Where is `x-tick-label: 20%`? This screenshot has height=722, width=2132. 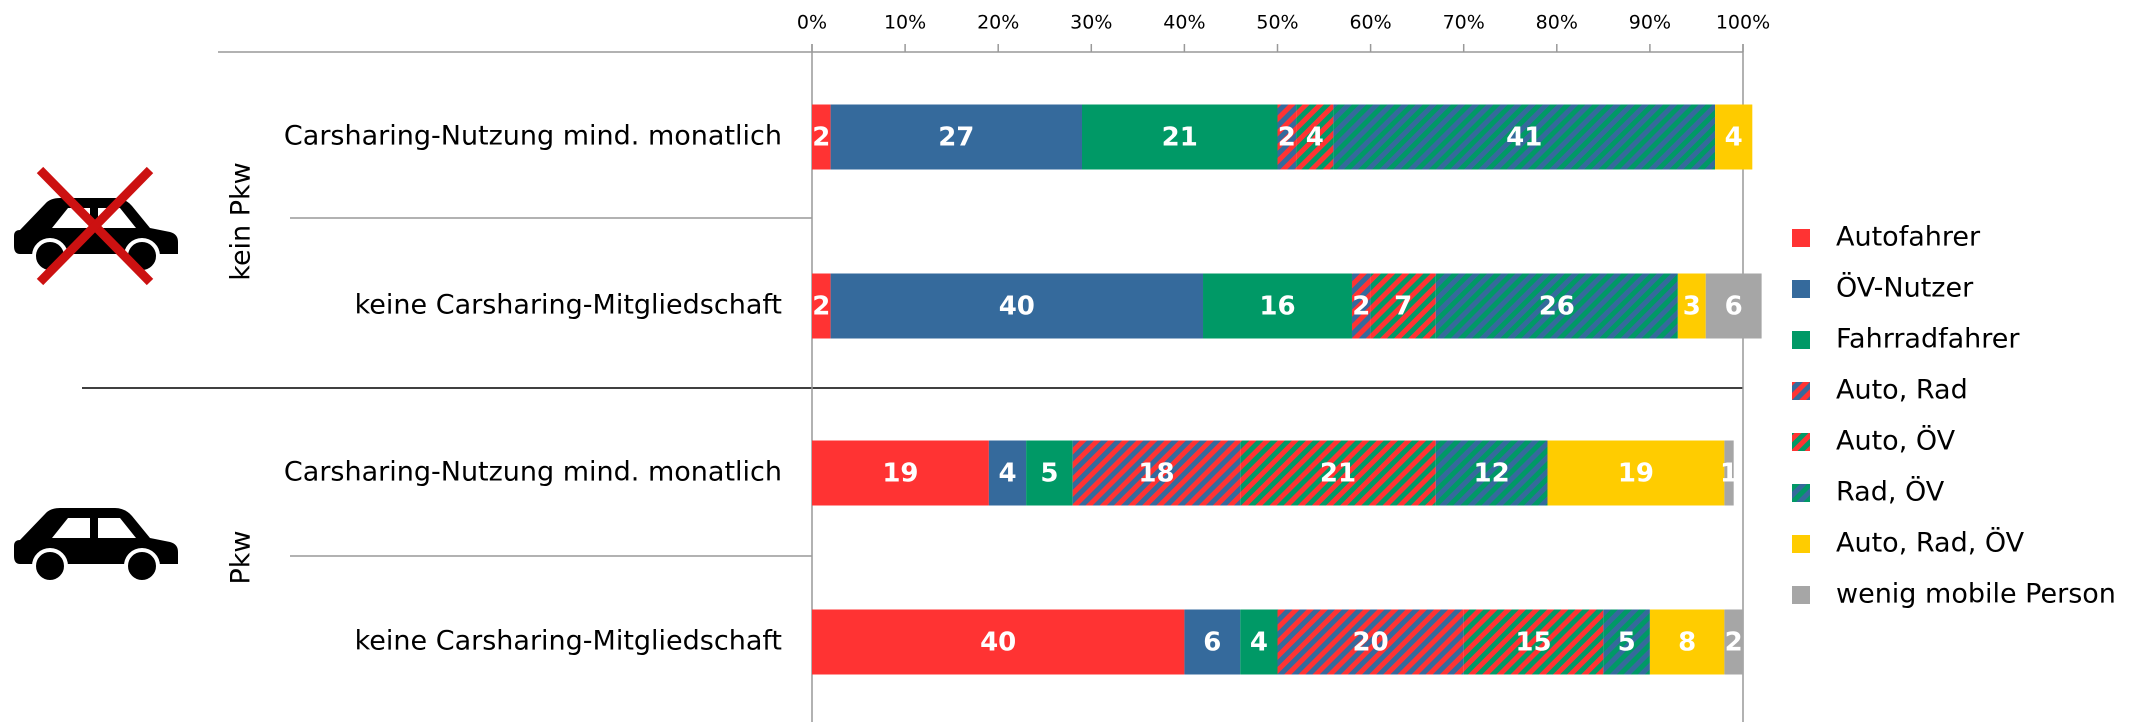
x-tick-label: 20% is located at coordinates (998, 23).